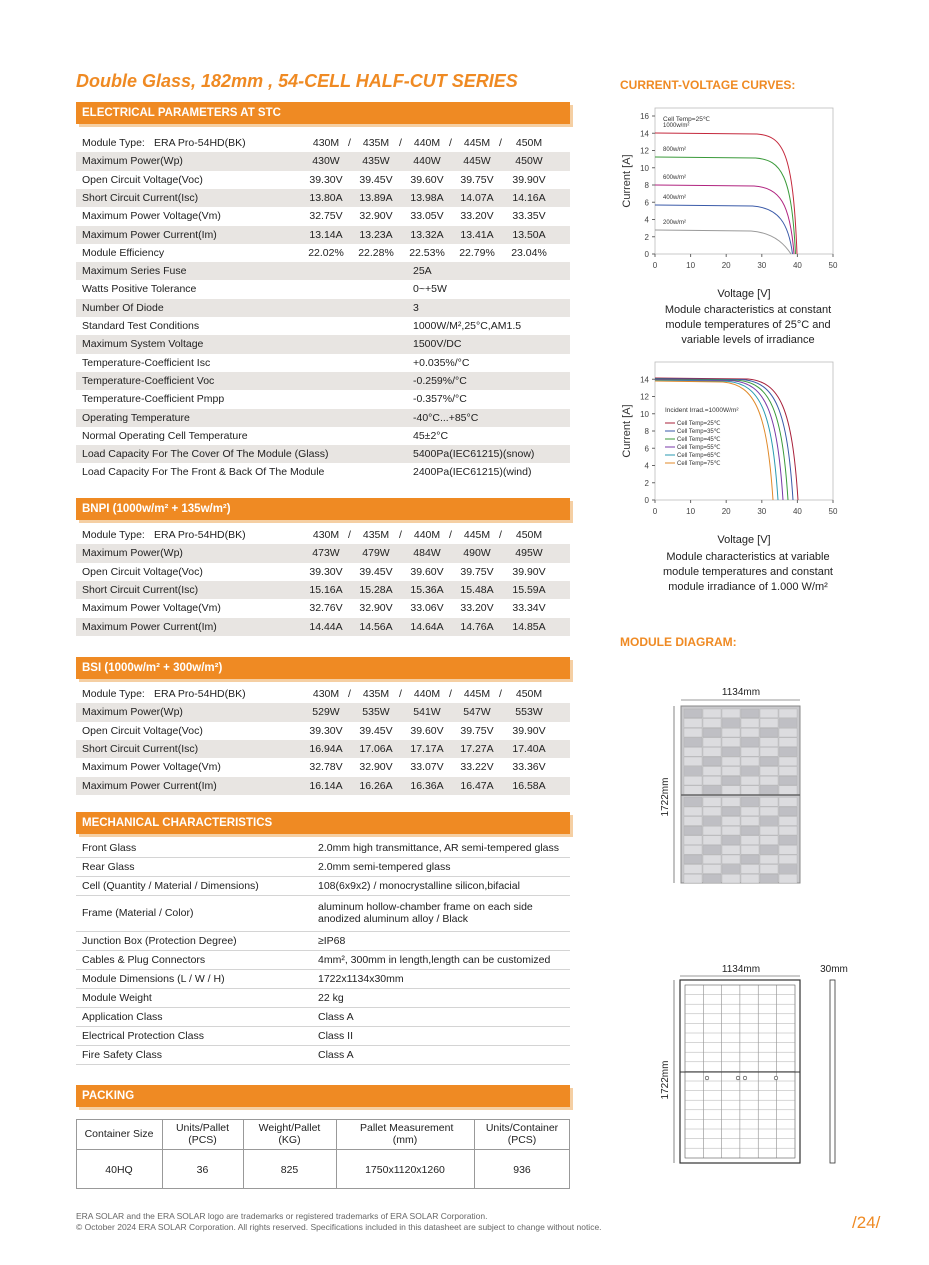 This screenshot has height=1265, width=929. I want to click on model-code: 445M, so click(477, 535).